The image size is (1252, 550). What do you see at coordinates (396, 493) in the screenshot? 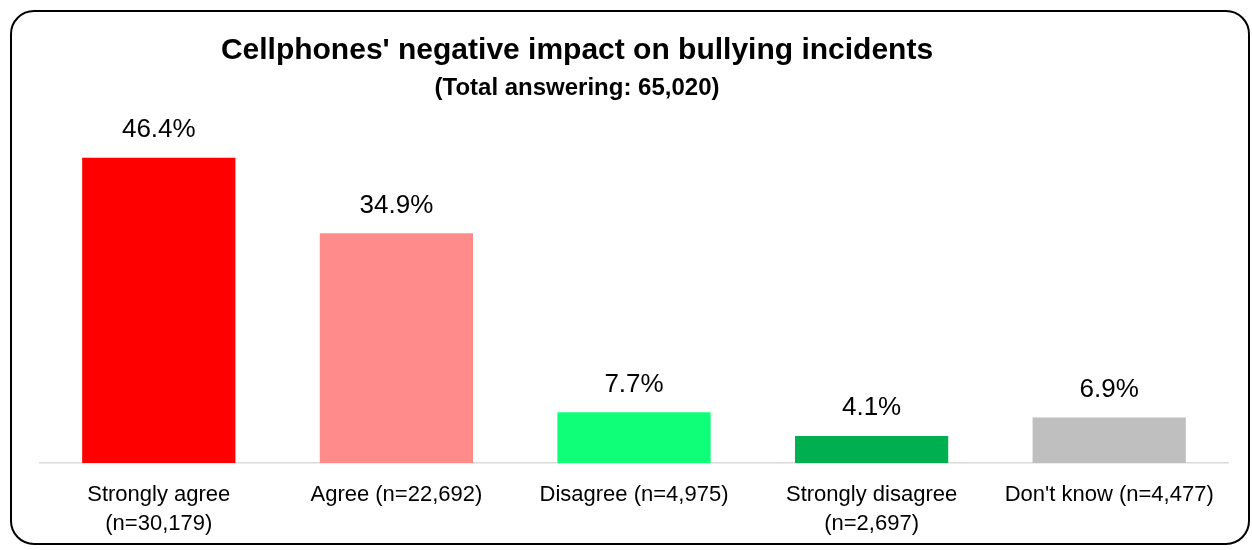
I see `x-tick-label: Agree (n=22,692)` at bounding box center [396, 493].